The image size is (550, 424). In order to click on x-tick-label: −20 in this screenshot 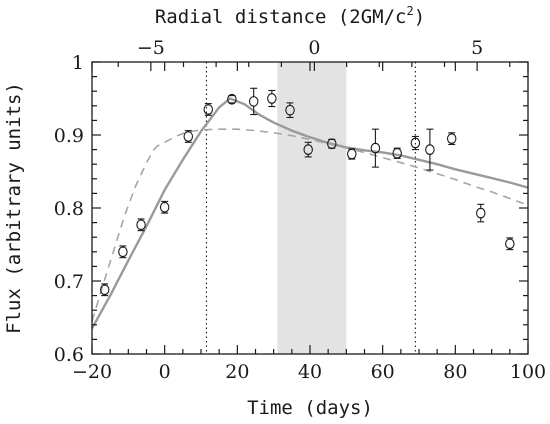, I will do `click(92, 372)`.